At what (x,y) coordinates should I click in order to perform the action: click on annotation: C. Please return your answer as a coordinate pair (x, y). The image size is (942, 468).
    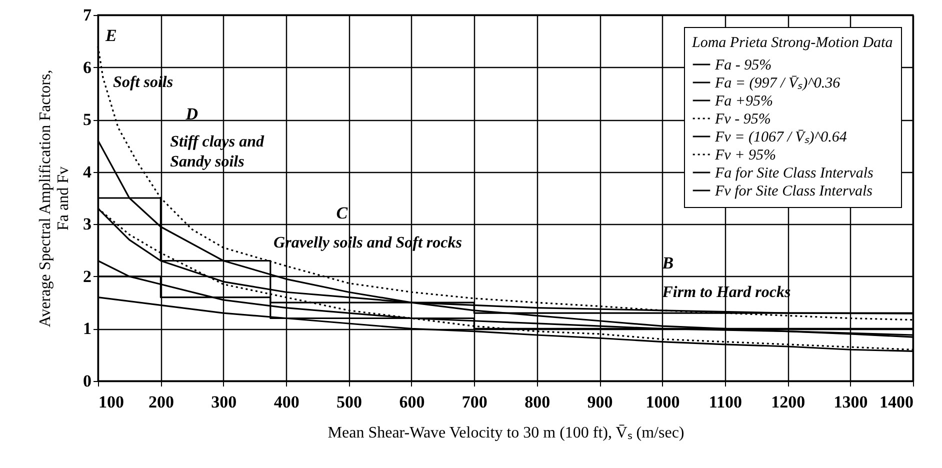
    Looking at the image, I should click on (342, 213).